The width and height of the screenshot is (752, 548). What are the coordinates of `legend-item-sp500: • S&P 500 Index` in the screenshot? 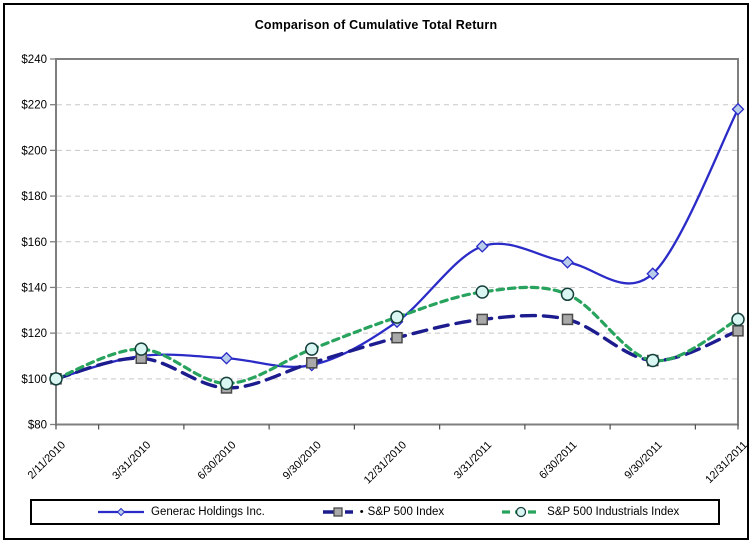 It's located at (383, 512).